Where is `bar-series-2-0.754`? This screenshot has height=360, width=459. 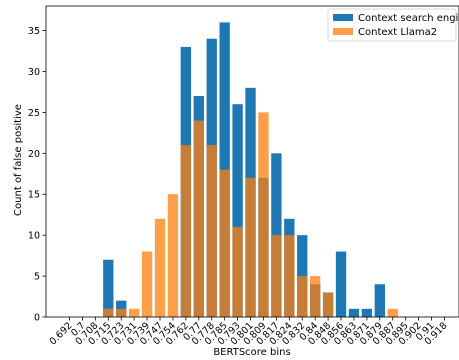 bar-series-2-0.754 is located at coordinates (173, 255).